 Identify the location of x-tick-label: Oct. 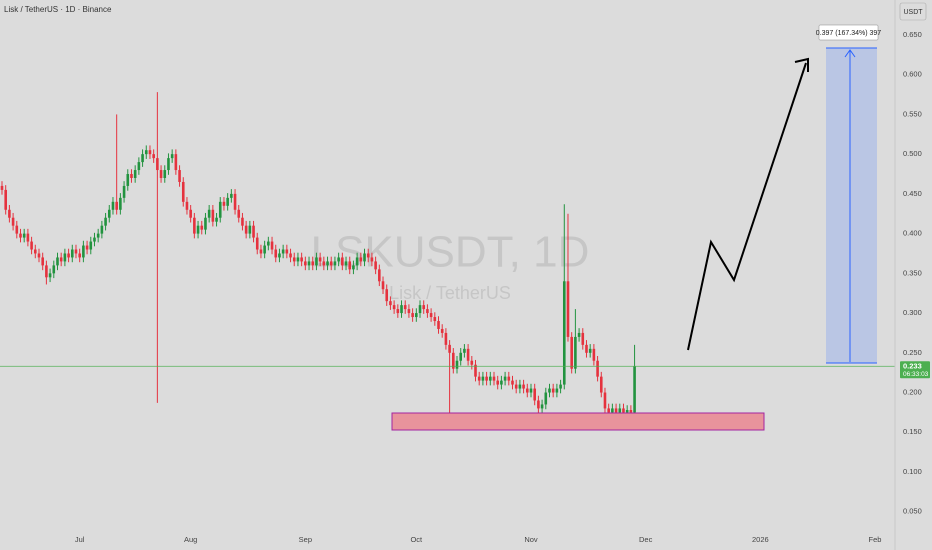
(416, 539).